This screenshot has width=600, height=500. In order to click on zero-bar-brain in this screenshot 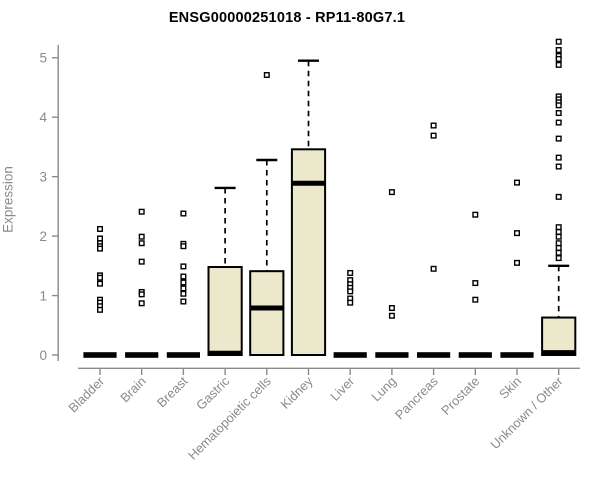, I will do `click(142, 355)`.